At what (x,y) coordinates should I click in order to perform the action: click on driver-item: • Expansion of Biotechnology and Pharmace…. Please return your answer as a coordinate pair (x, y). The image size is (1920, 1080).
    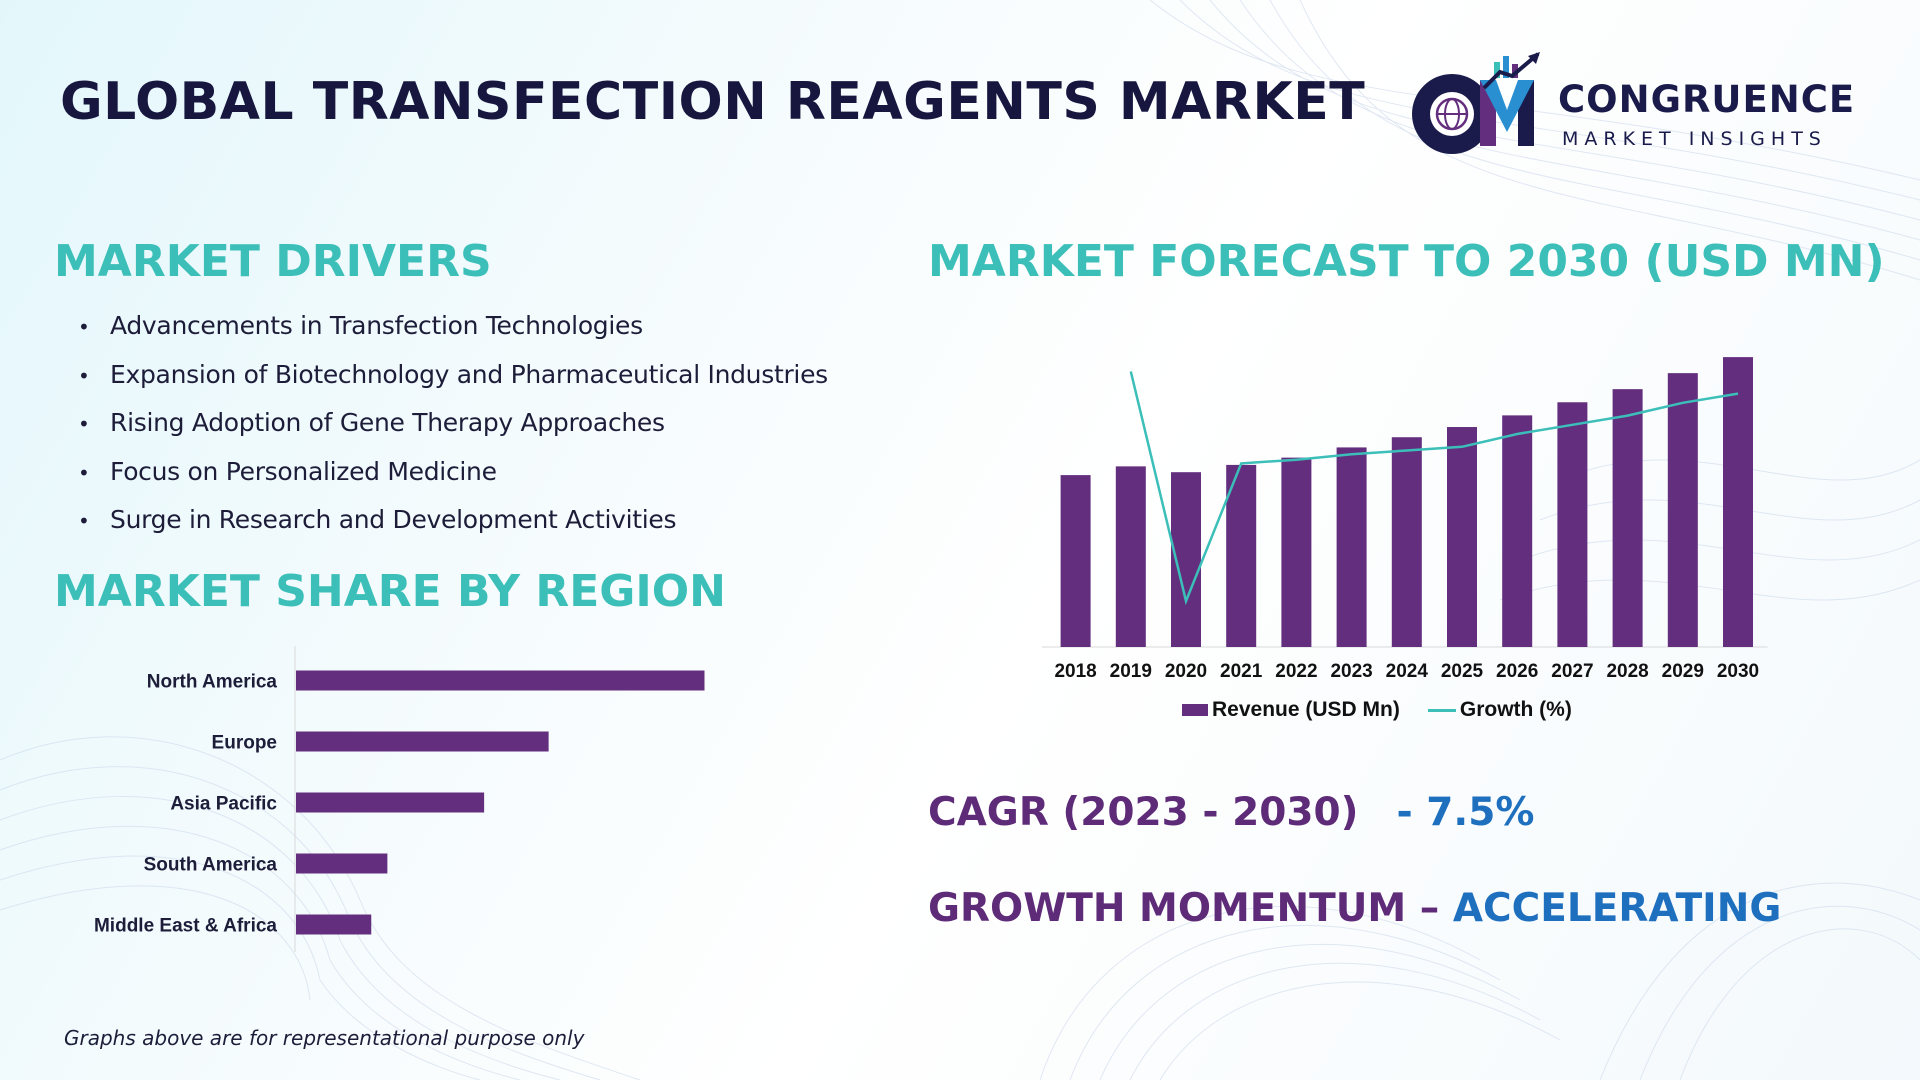
    Looking at the image, I should click on (453, 379).